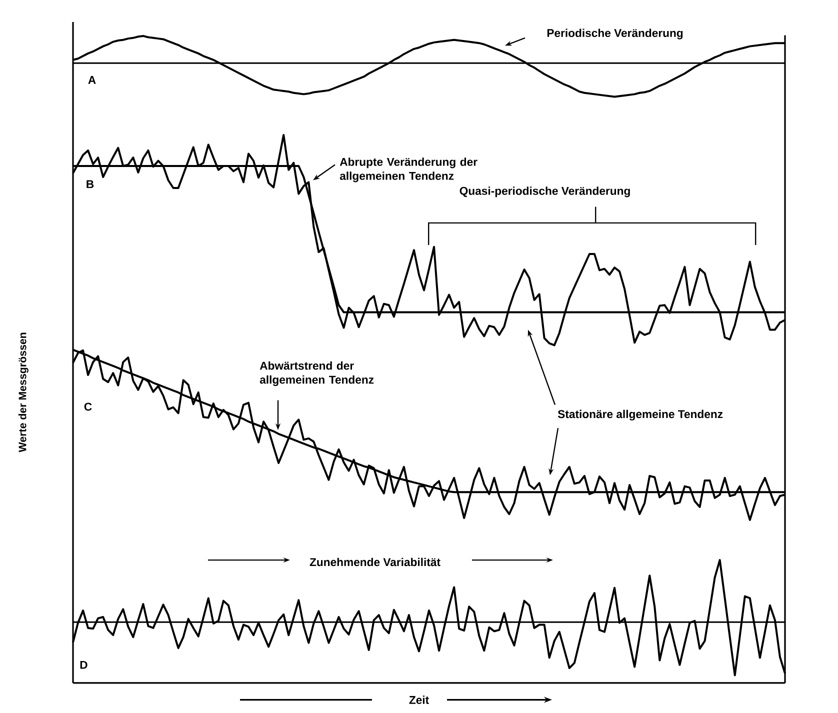 This screenshot has height=713, width=838. What do you see at coordinates (375, 562) in the screenshot?
I see `annotation: Zunehmende Variabilität` at bounding box center [375, 562].